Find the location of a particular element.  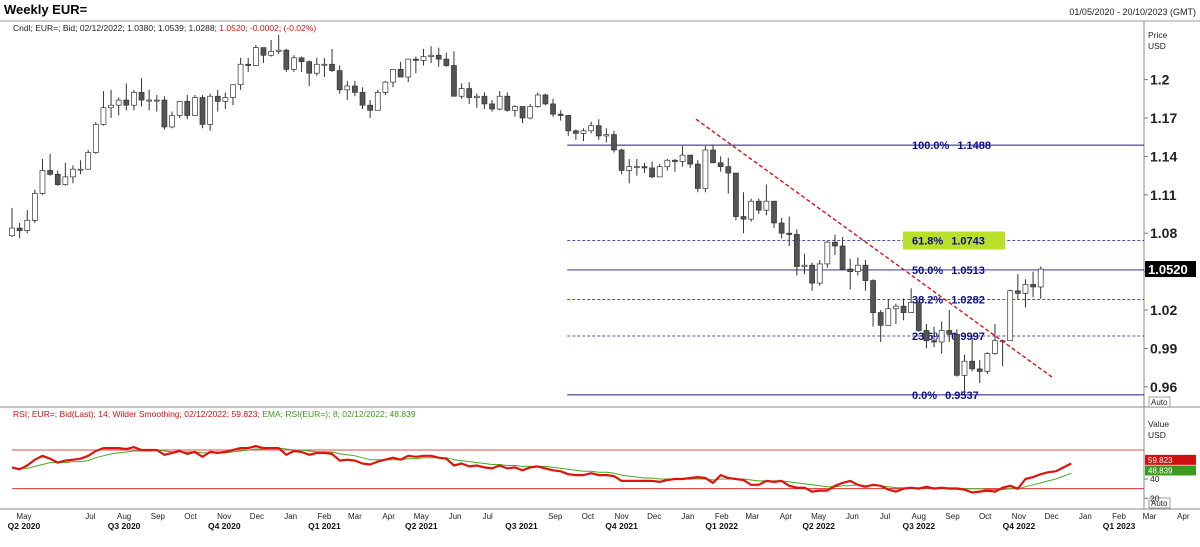

last-price-label: 1.0520 is located at coordinates (1168, 269).